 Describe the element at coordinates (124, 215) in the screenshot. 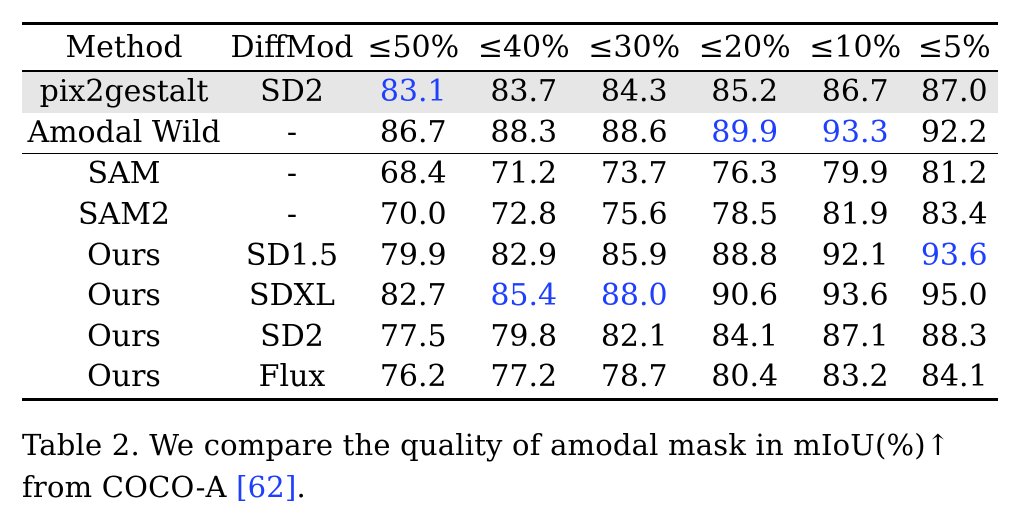

I see `cell-method: SAM2` at that location.